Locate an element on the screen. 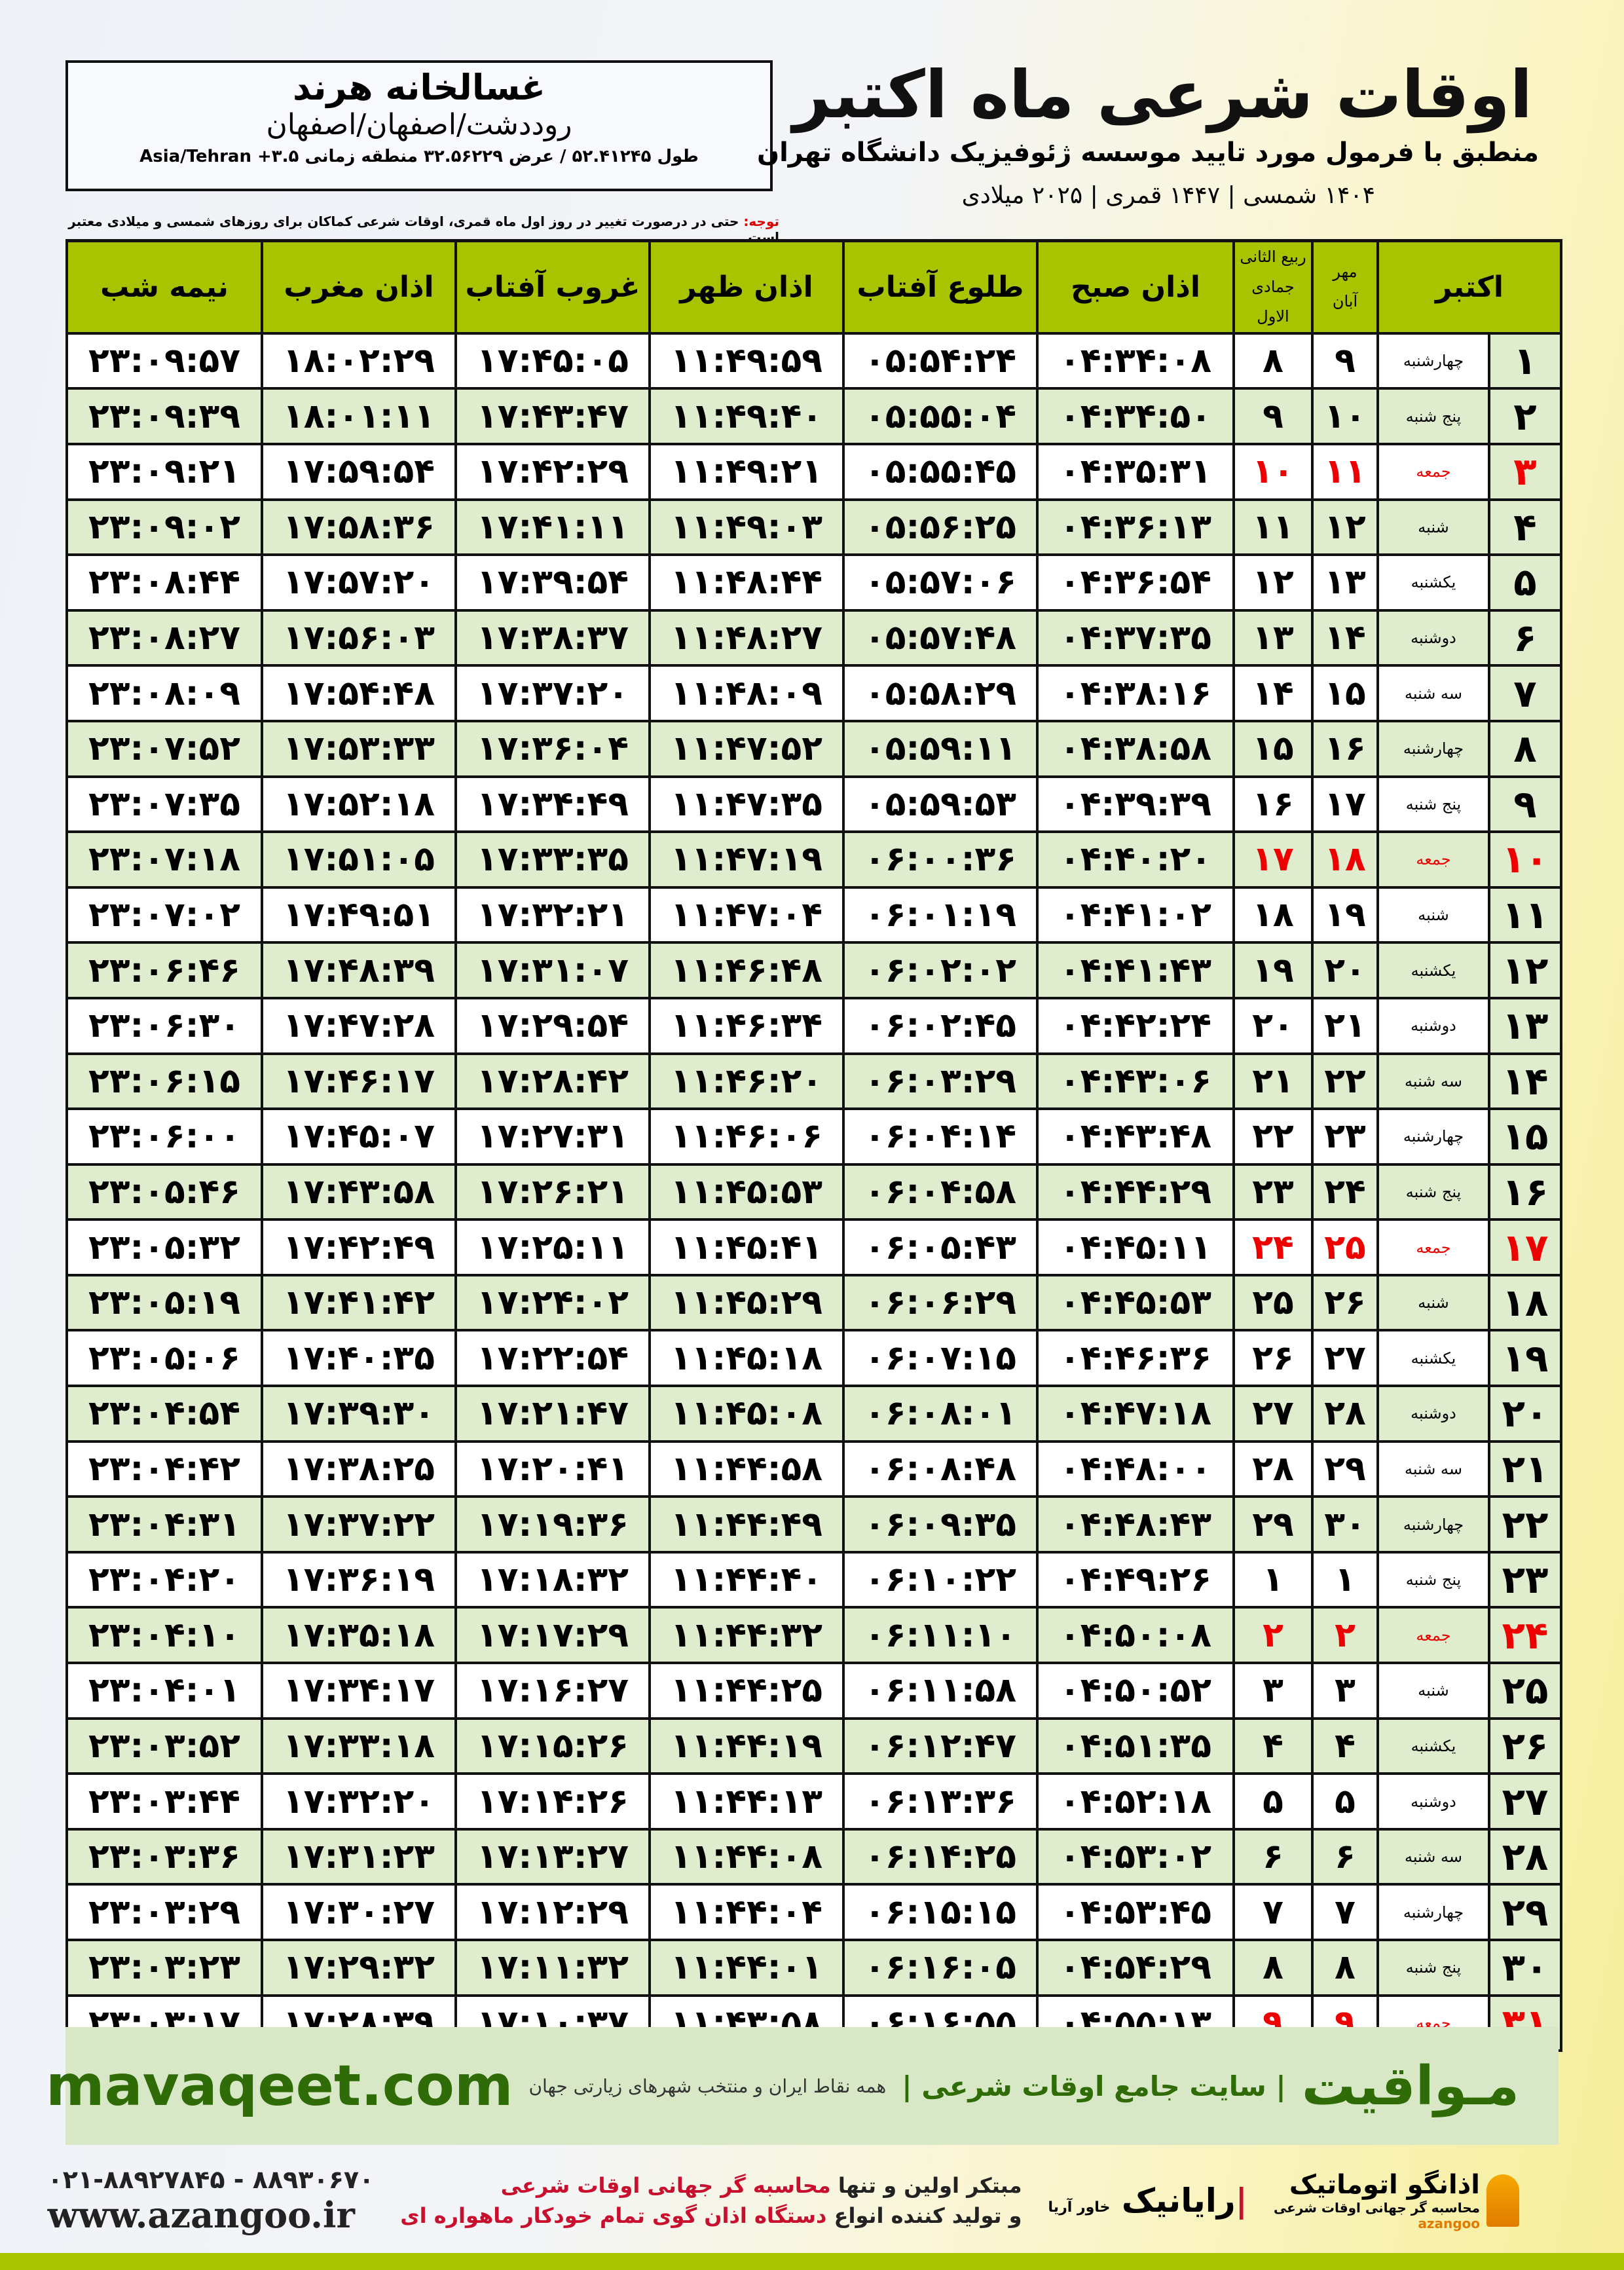 The width and height of the screenshot is (1624, 2270). weekday: سه شنبه is located at coordinates (1433, 1081).